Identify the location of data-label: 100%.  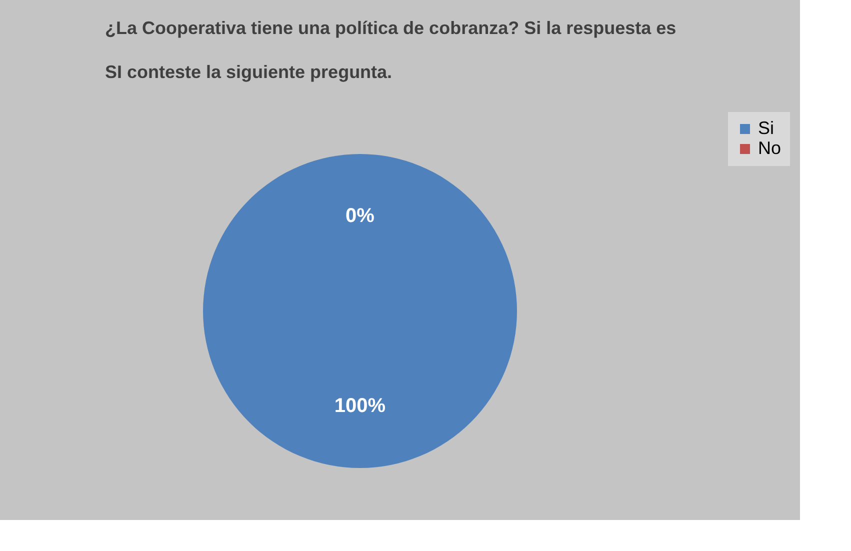
(360, 406).